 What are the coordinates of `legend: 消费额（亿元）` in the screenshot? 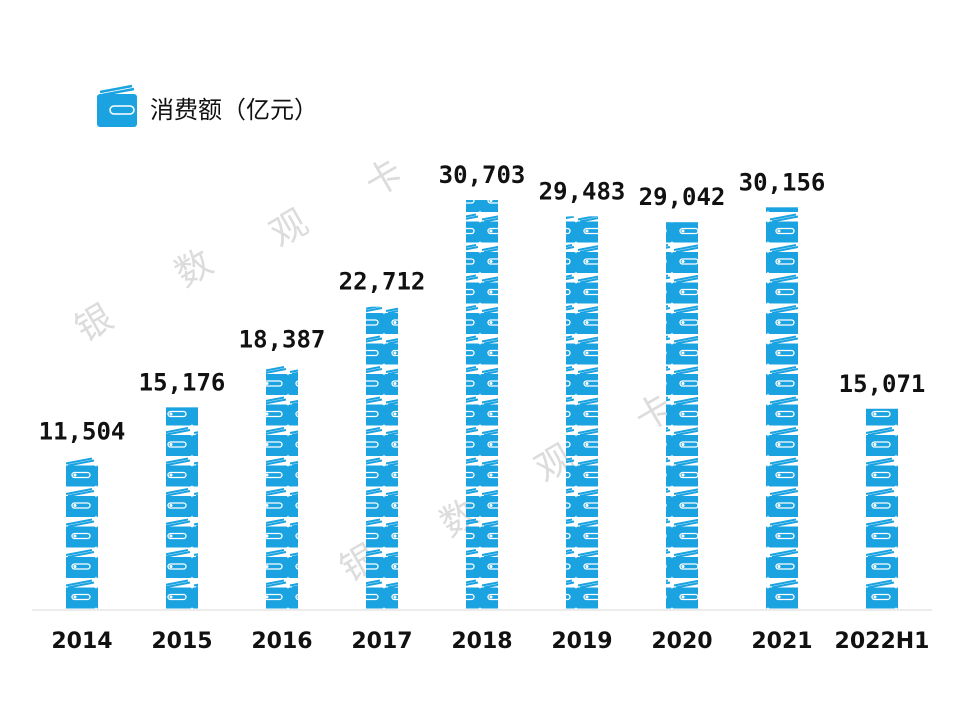 It's located at (207, 105).